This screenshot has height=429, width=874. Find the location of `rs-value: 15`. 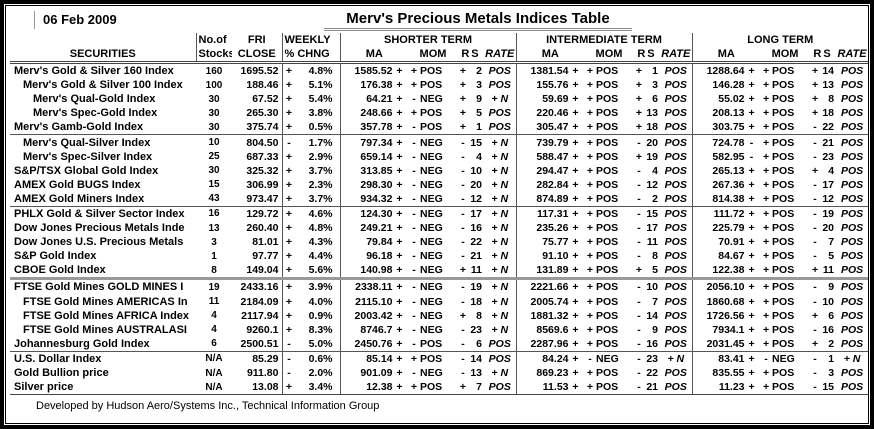

rs-value: 15 is located at coordinates (476, 142).